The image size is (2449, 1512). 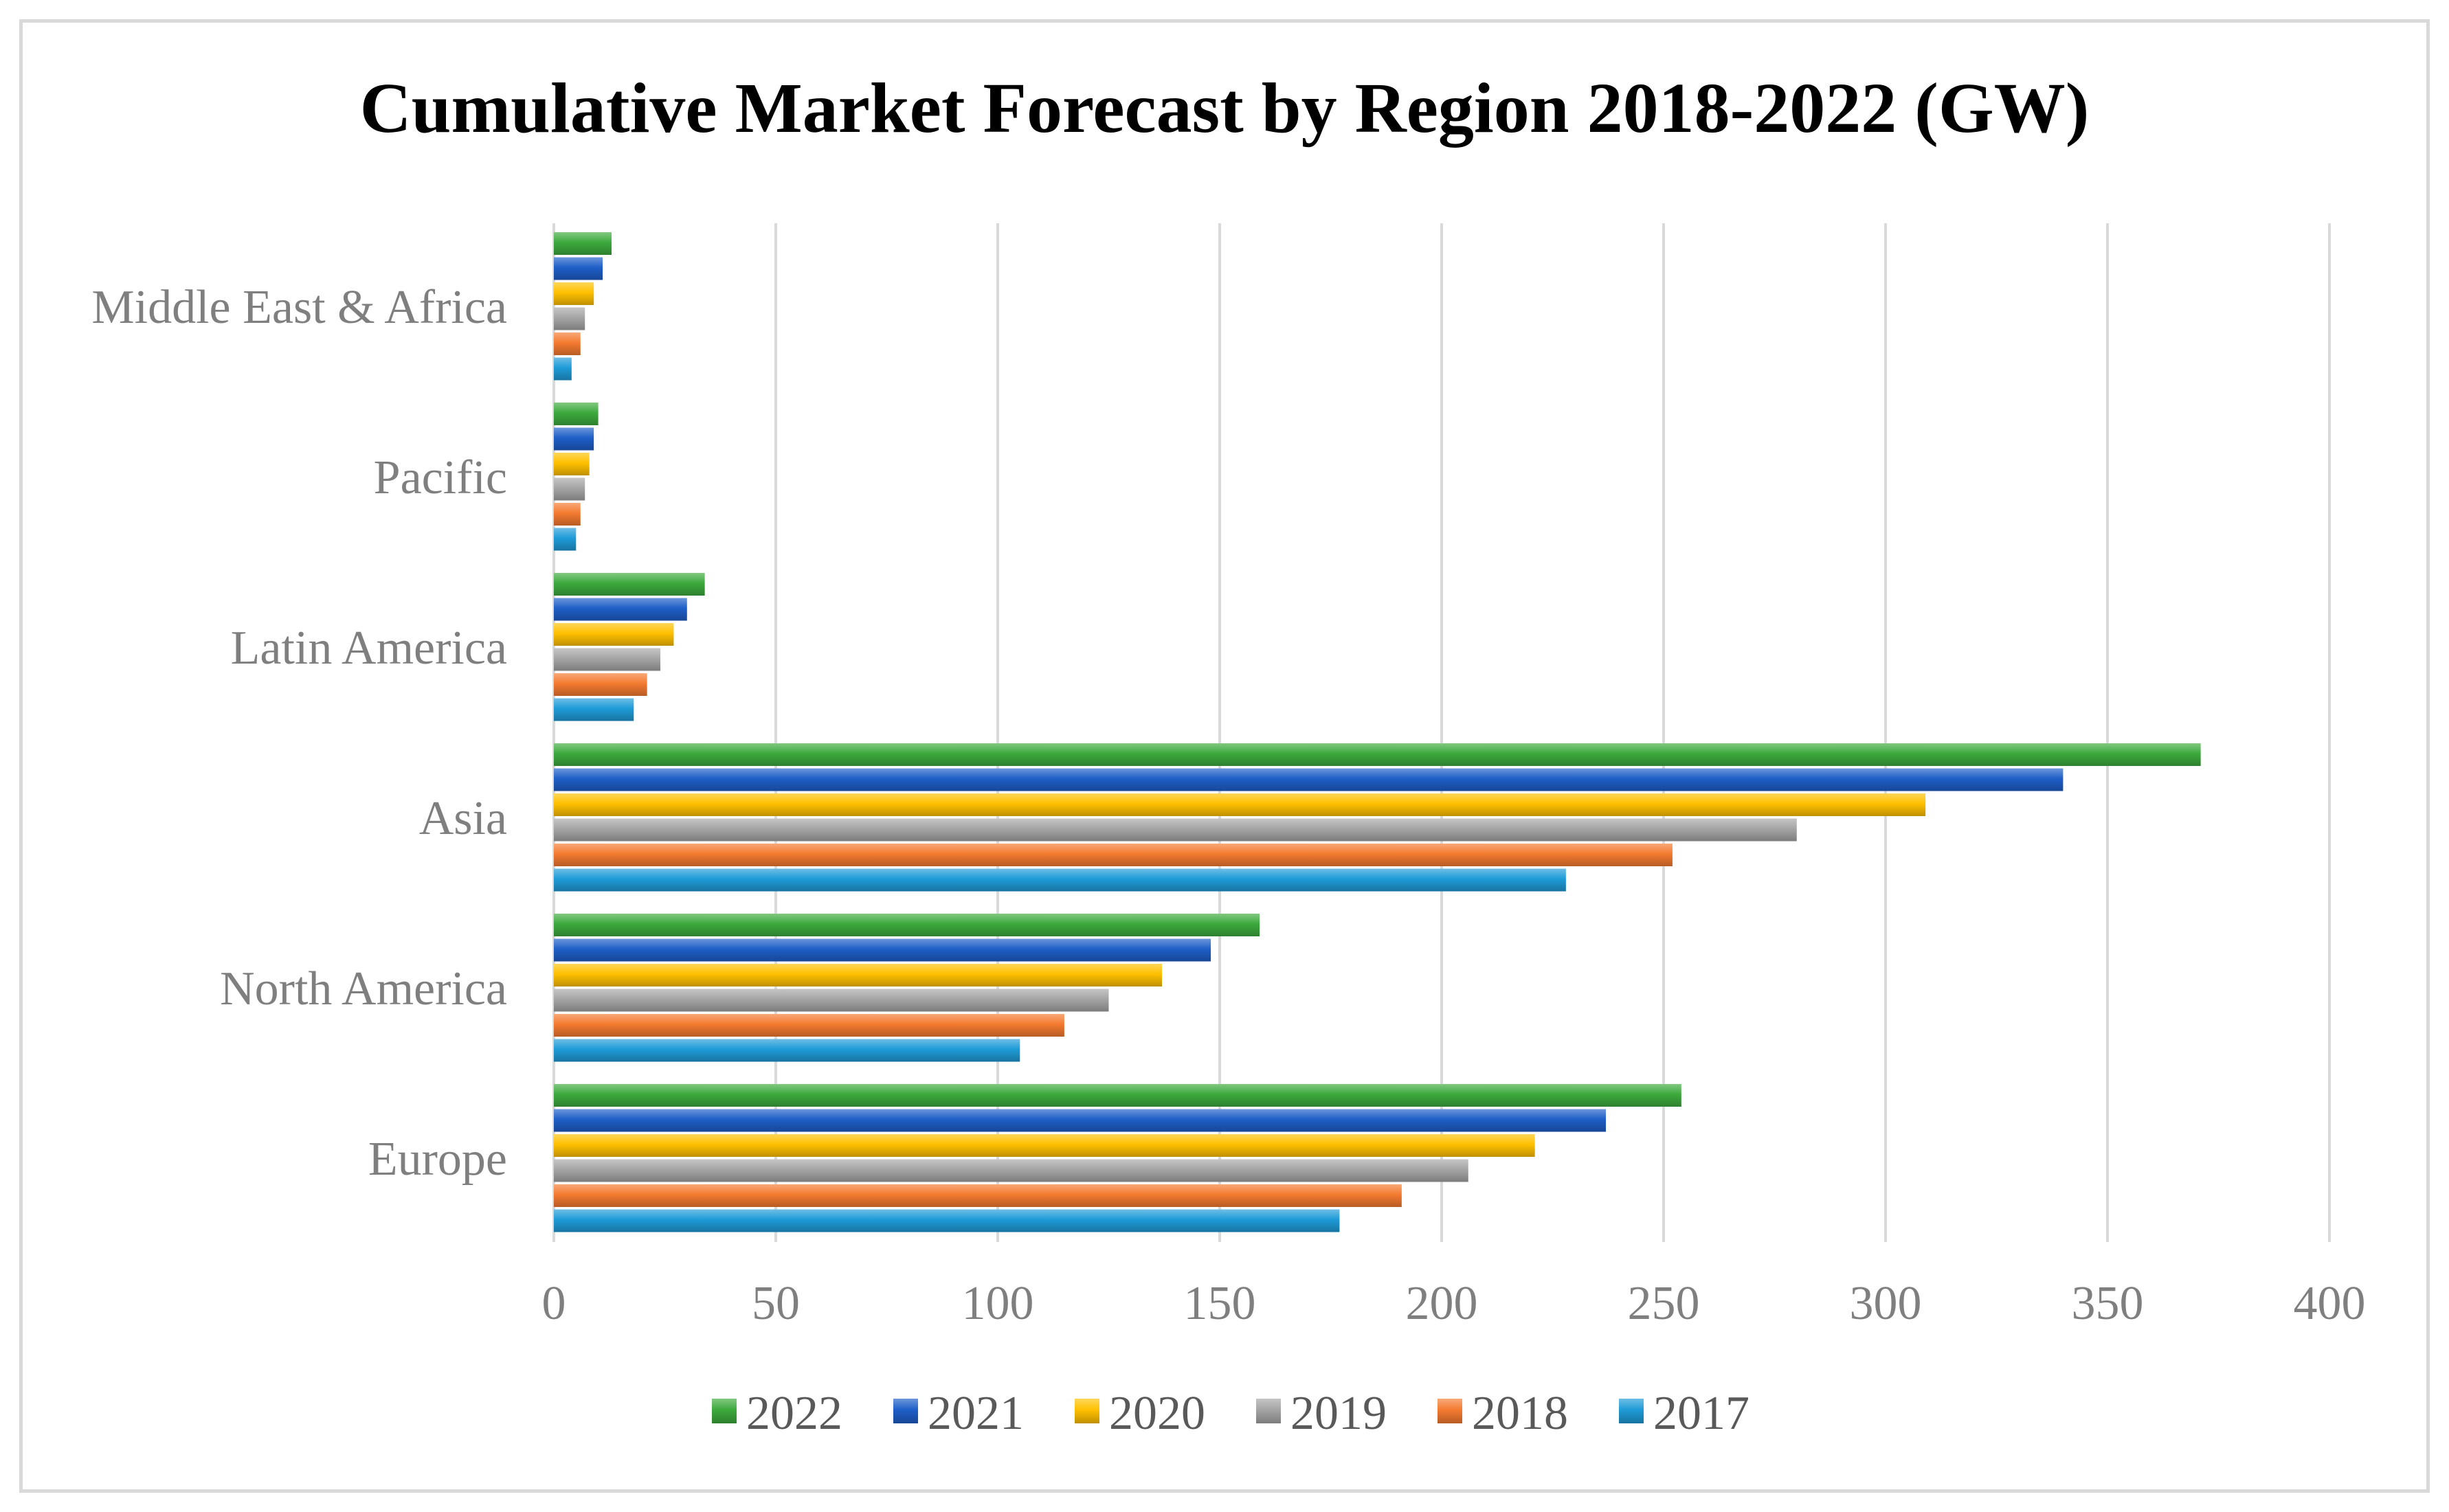 What do you see at coordinates (976, 1414) in the screenshot?
I see `legend-label-2021: 2021` at bounding box center [976, 1414].